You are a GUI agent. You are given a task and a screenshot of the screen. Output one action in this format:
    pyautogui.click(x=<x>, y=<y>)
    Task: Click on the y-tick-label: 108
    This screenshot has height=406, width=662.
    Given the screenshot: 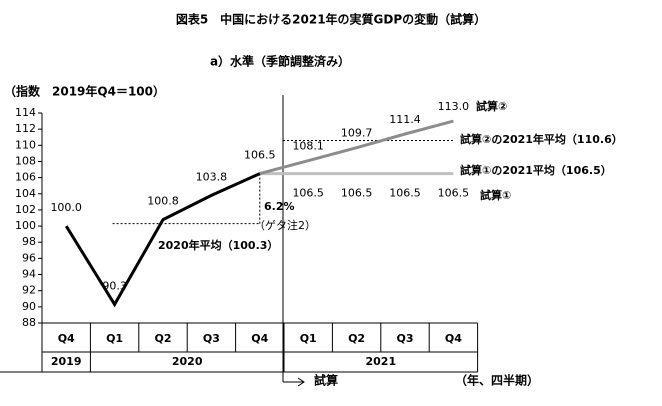 What is the action you would take?
    pyautogui.click(x=25, y=160)
    